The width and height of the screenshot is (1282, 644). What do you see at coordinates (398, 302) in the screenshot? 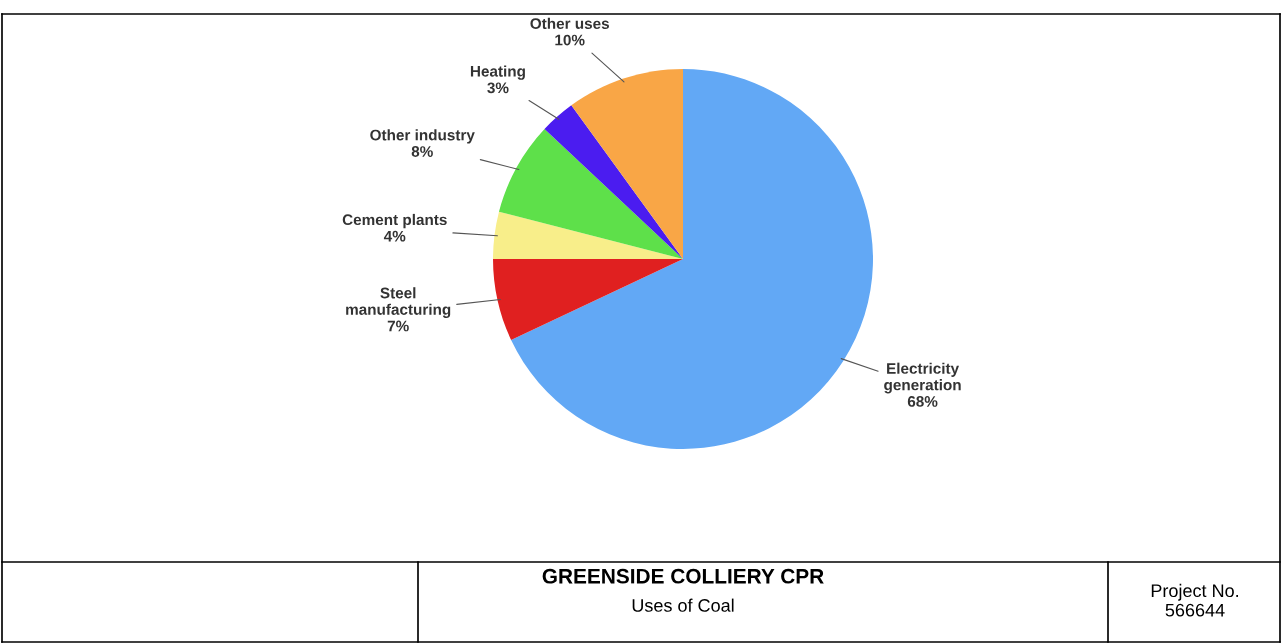
I see `slice-label: Steel manufacturing` at bounding box center [398, 302].